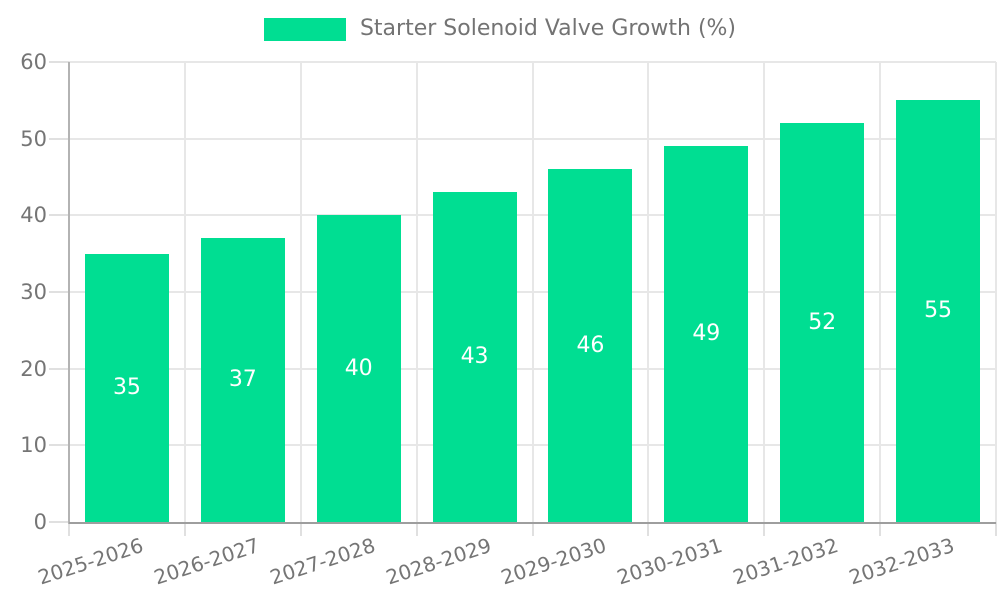  I want to click on legend: Starter Solenoid Valve Growth (%), so click(500, 28).